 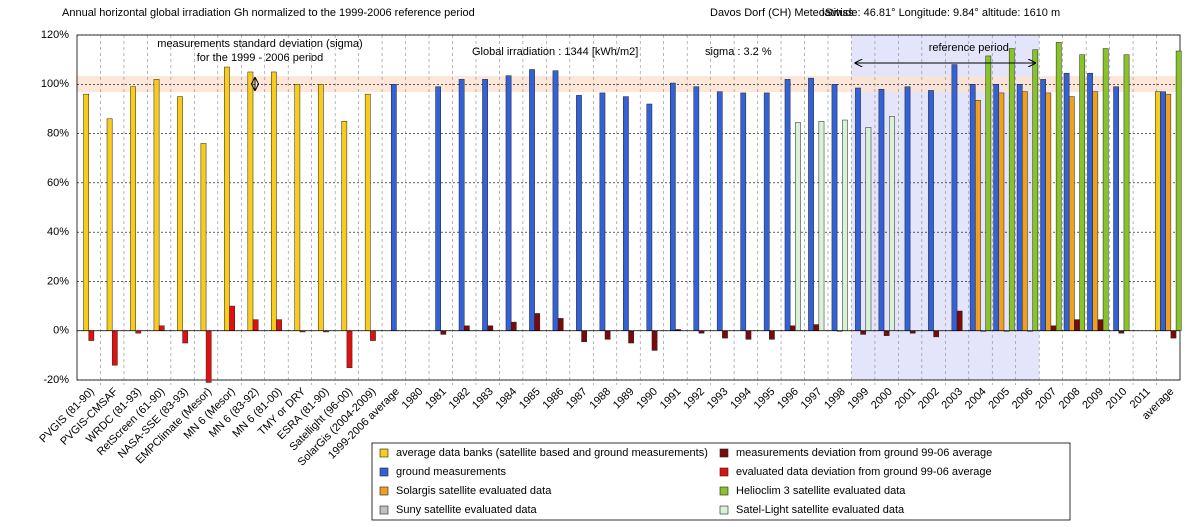 What do you see at coordinates (600, 399) in the screenshot?
I see `x-tick-label: 1988` at bounding box center [600, 399].